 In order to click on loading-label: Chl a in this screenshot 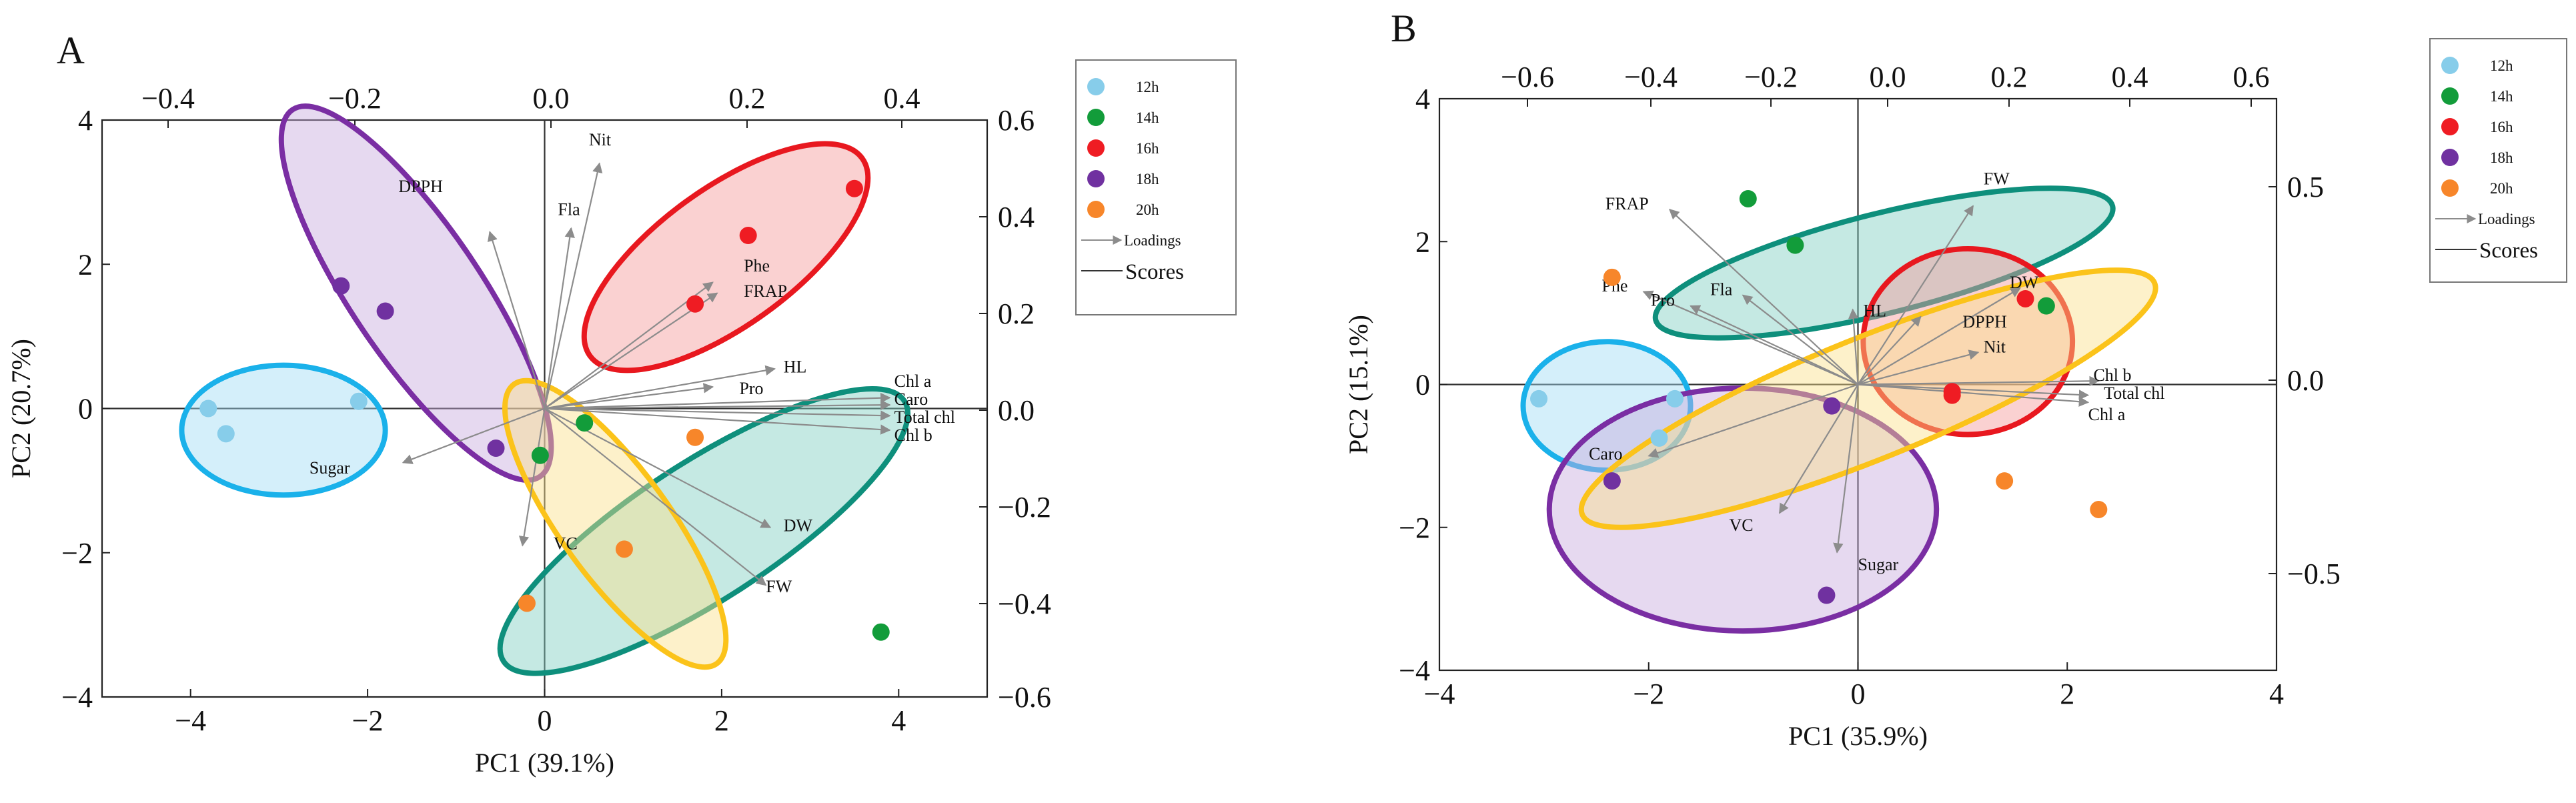, I will do `click(2107, 414)`.